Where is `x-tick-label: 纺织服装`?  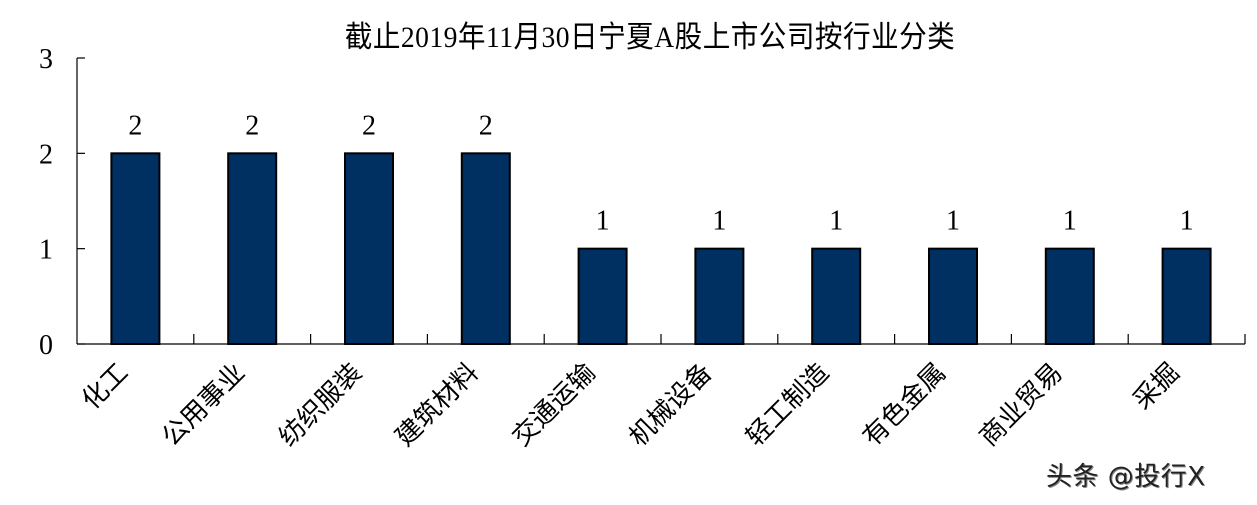 x-tick-label: 纺织服装 is located at coordinates (320, 405).